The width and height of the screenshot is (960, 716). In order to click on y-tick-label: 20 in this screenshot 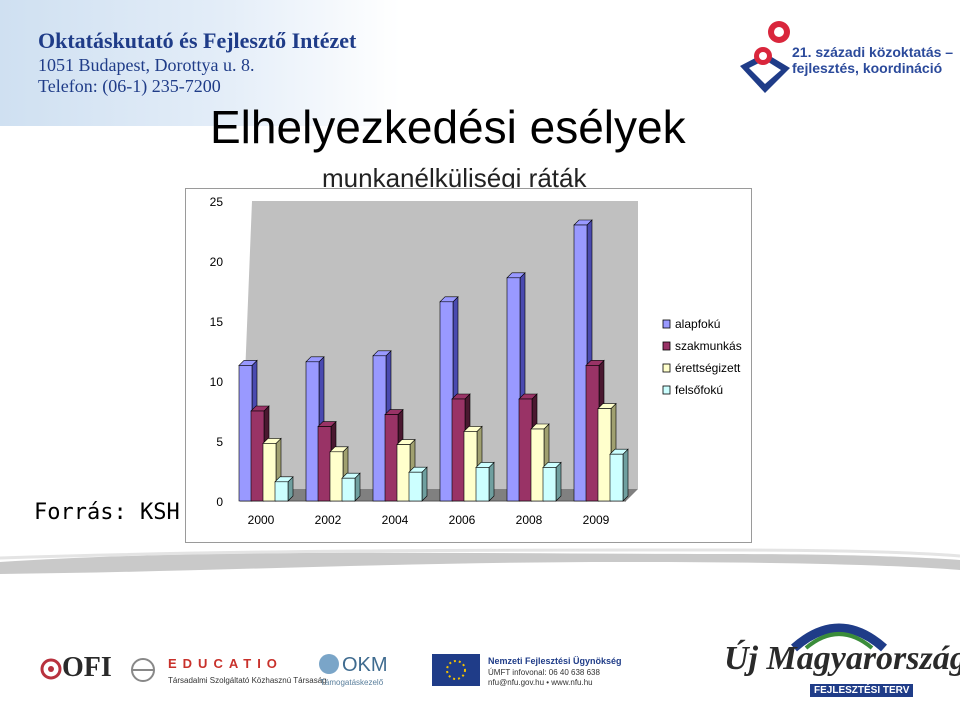, I will do `click(217, 262)`.